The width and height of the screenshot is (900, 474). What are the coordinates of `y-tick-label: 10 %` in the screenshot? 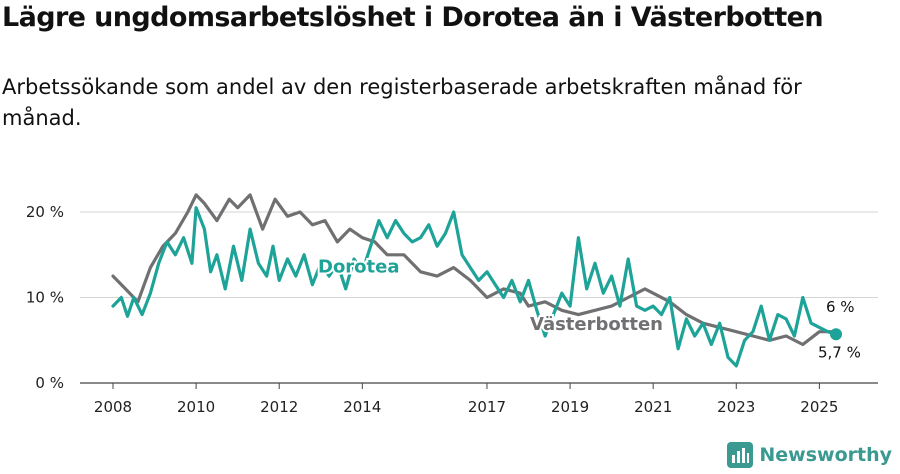 It's located at (45, 298).